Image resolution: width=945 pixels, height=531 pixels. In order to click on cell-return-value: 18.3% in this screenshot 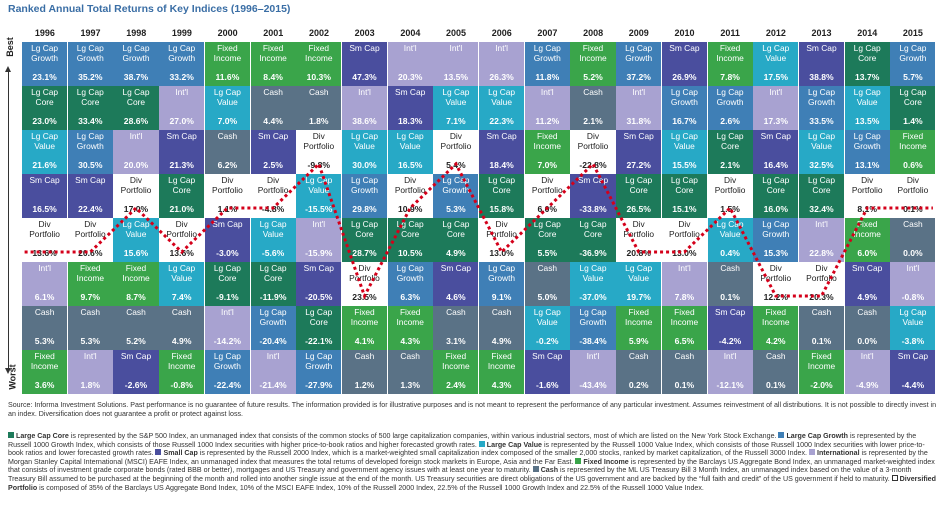, I will do `click(410, 121)`.